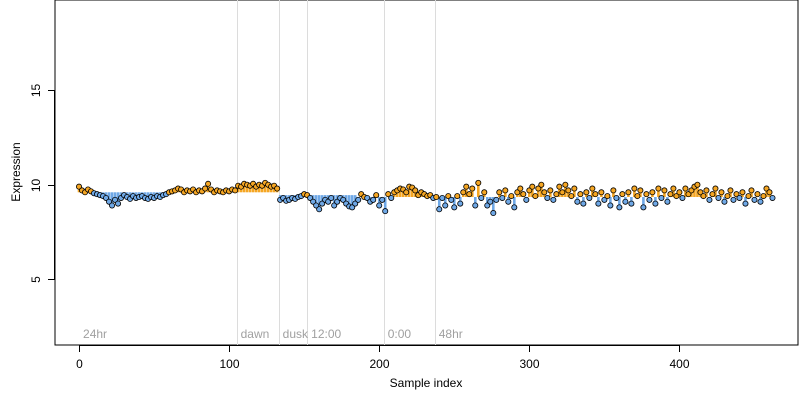 Image resolution: width=800 pixels, height=400 pixels. I want to click on region-label: dawn, so click(255, 334).